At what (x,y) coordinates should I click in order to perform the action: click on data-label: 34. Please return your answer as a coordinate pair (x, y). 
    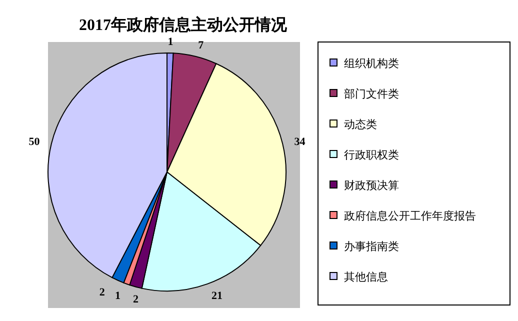
    Looking at the image, I should click on (300, 142).